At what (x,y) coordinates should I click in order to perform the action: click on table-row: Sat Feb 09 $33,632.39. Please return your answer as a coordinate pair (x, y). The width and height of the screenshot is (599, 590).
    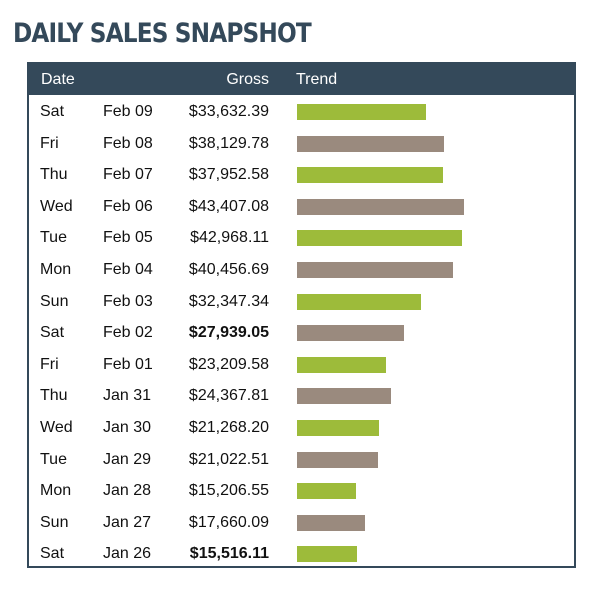
    Looking at the image, I should click on (301, 111).